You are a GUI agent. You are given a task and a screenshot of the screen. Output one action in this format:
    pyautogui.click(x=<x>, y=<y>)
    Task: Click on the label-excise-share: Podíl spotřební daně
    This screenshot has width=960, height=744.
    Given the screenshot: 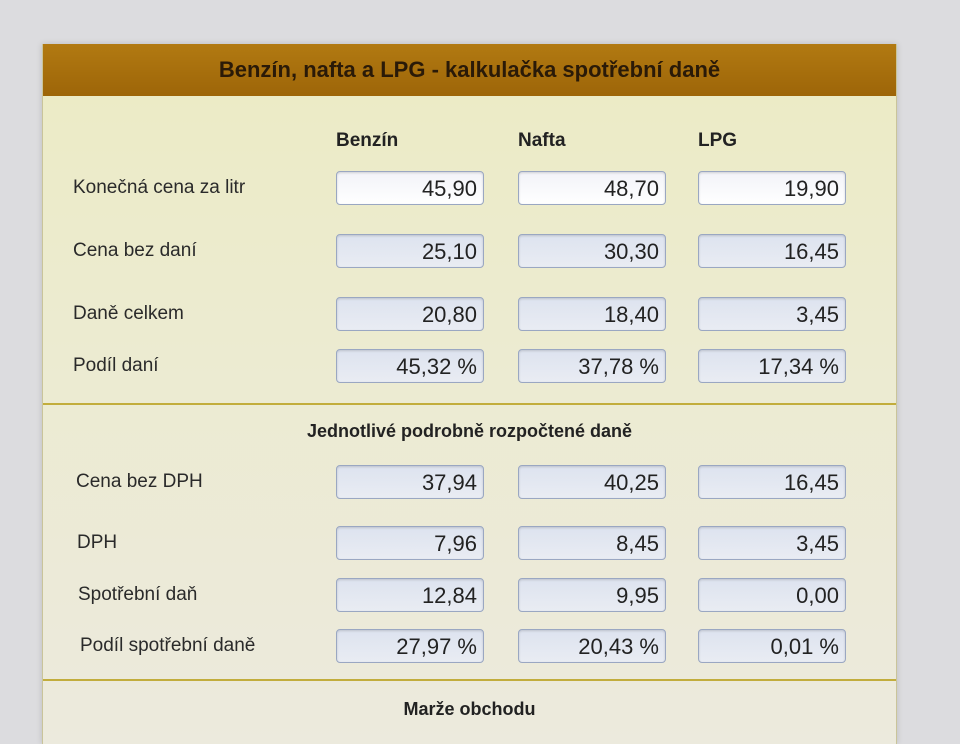 What is the action you would take?
    pyautogui.click(x=168, y=645)
    